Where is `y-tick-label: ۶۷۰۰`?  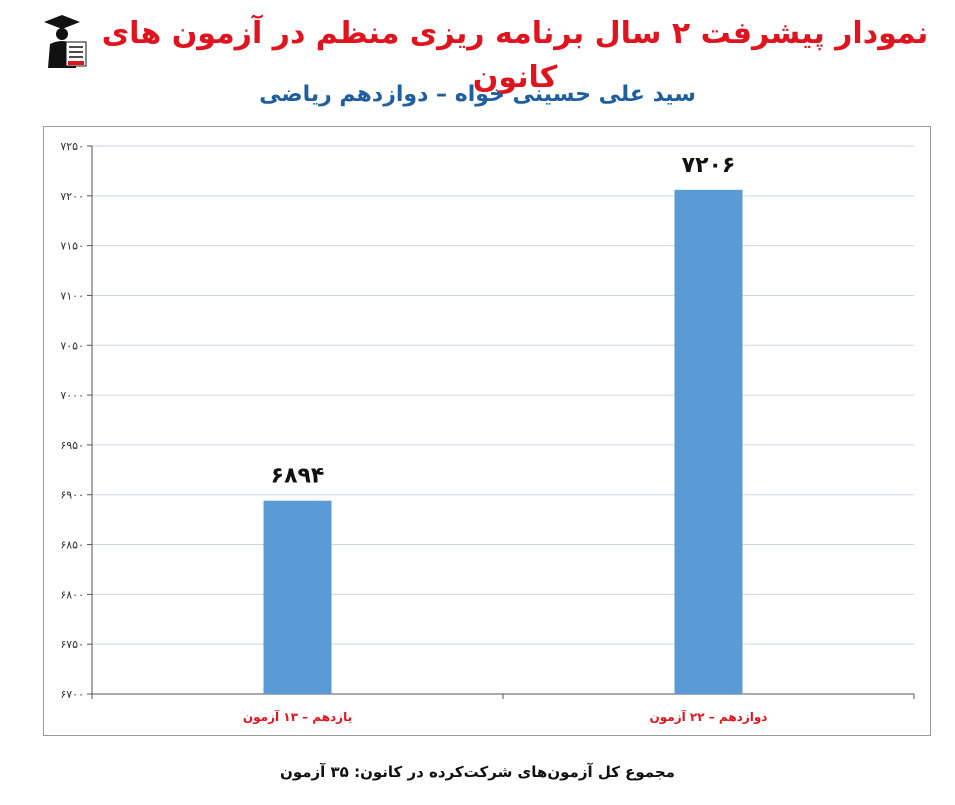 y-tick-label: ۶۷۰۰ is located at coordinates (72, 694).